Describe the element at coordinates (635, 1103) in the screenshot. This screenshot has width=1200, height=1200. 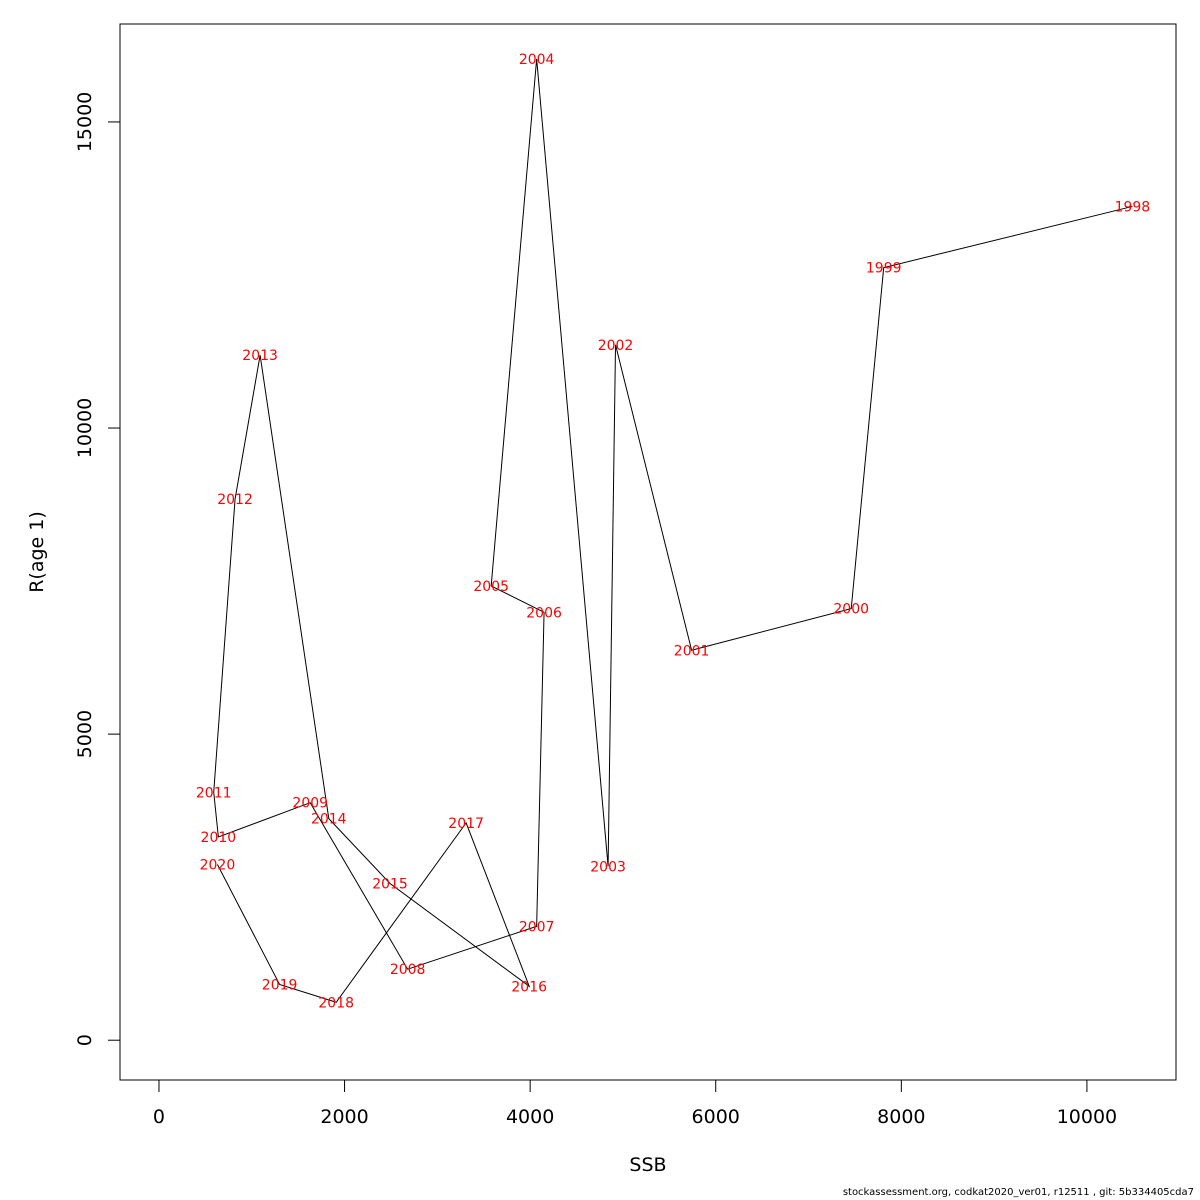
I see `x-axis: 0 2000 4000 6000 8000 10000` at that location.